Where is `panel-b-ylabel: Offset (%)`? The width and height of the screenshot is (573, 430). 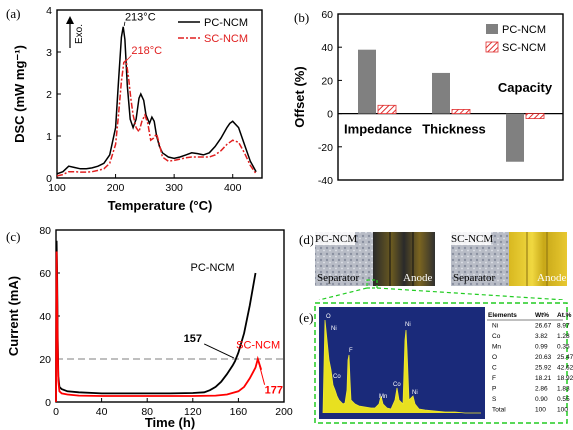
panel-b-ylabel: Offset (%) is located at coordinates (299, 96).